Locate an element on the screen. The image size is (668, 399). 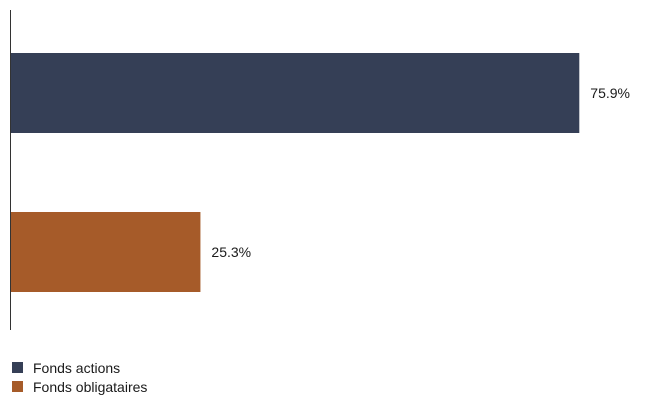
data-label-fonds-obligataires: 25.3% is located at coordinates (231, 252).